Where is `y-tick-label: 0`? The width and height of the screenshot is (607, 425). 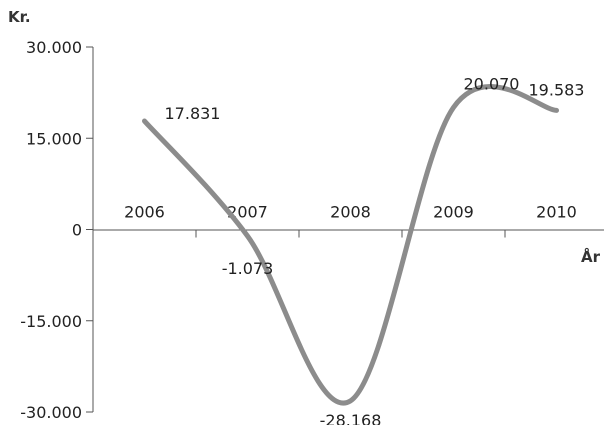 y-tick-label: 0 is located at coordinates (77, 230).